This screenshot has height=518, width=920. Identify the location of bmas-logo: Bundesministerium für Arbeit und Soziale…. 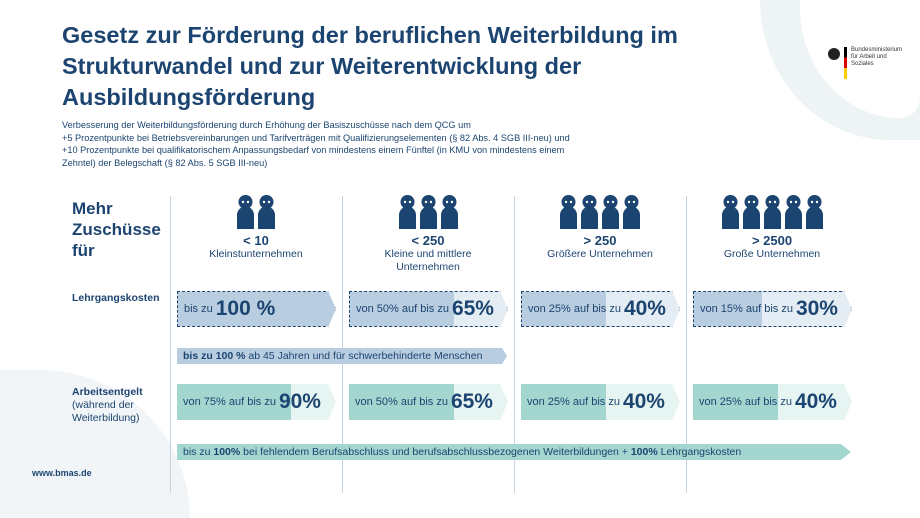
(865, 63).